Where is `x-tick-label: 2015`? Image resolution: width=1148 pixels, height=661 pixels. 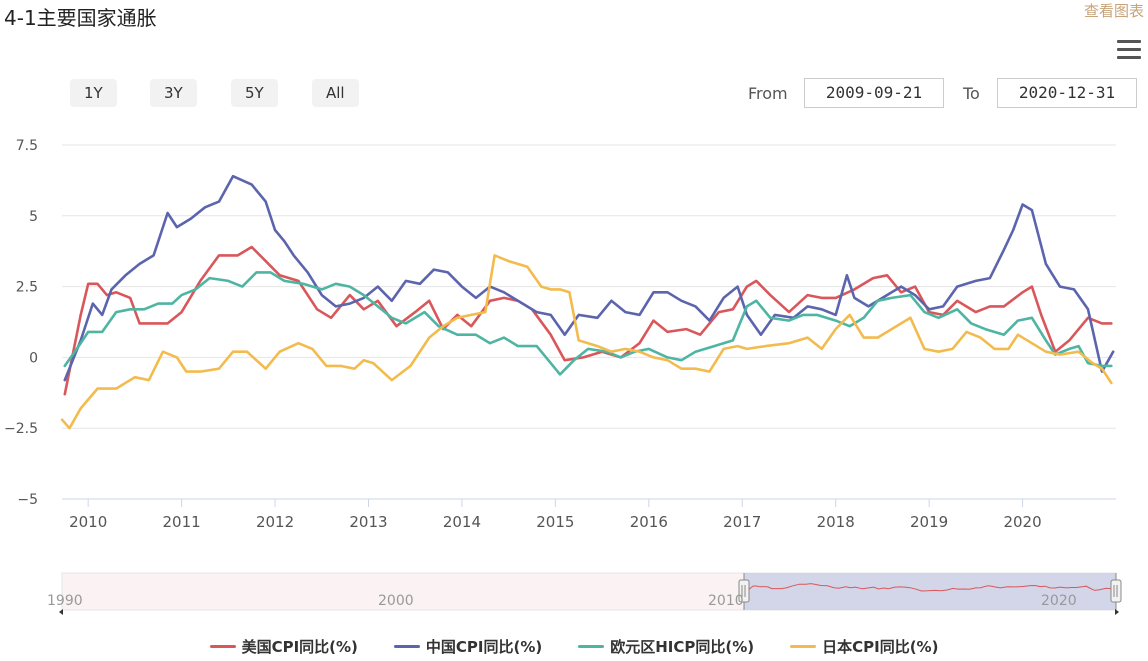 x-tick-label: 2015 is located at coordinates (555, 522).